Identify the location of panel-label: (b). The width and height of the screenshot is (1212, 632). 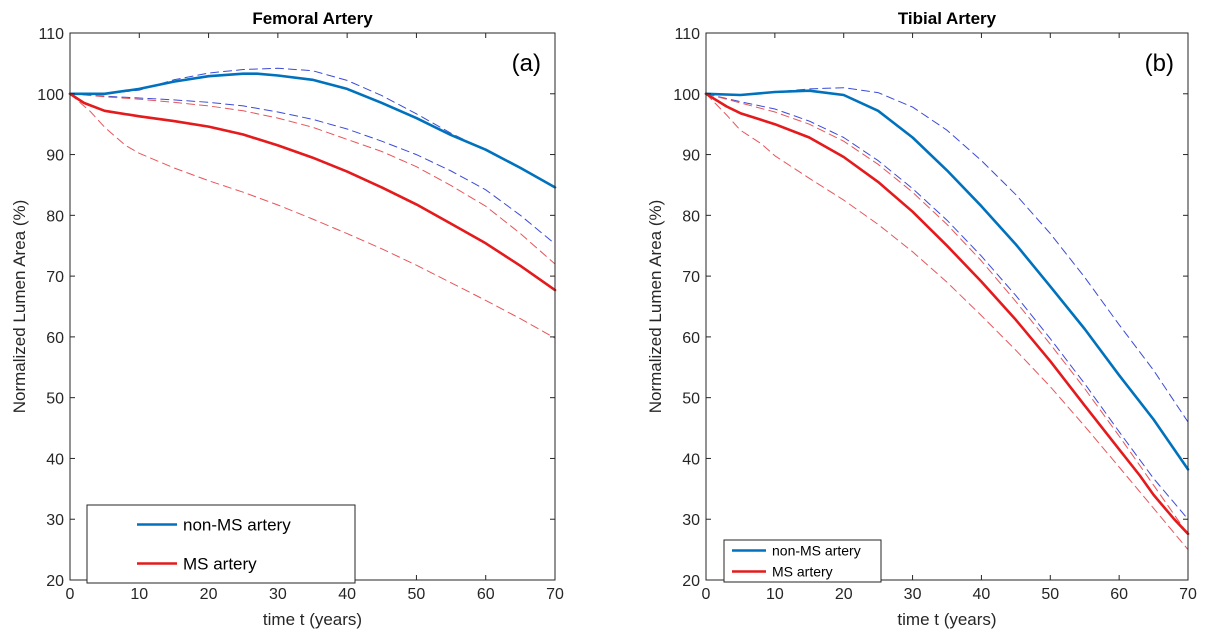
(1159, 63).